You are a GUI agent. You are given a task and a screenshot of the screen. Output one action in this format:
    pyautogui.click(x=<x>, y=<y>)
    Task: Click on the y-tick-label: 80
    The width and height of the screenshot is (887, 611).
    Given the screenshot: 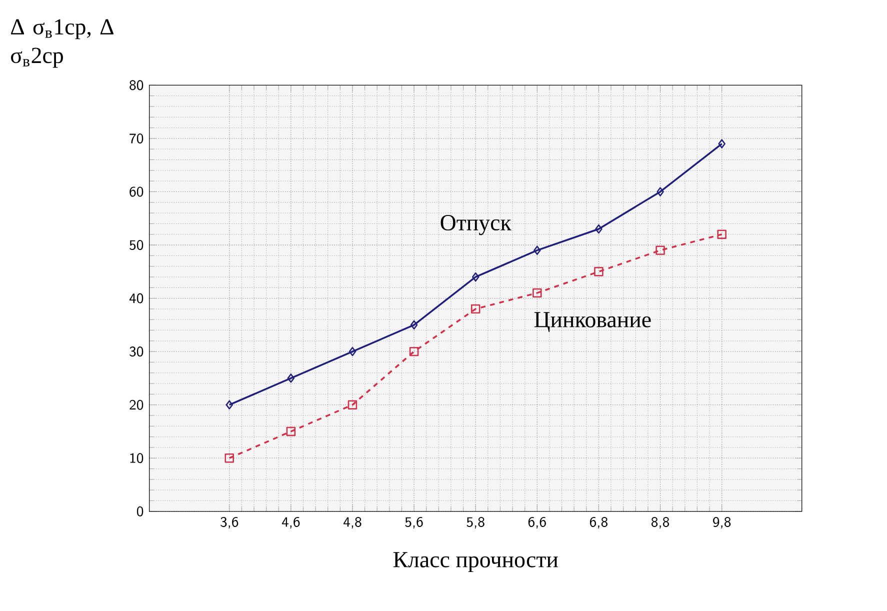 What is the action you would take?
    pyautogui.click(x=137, y=85)
    